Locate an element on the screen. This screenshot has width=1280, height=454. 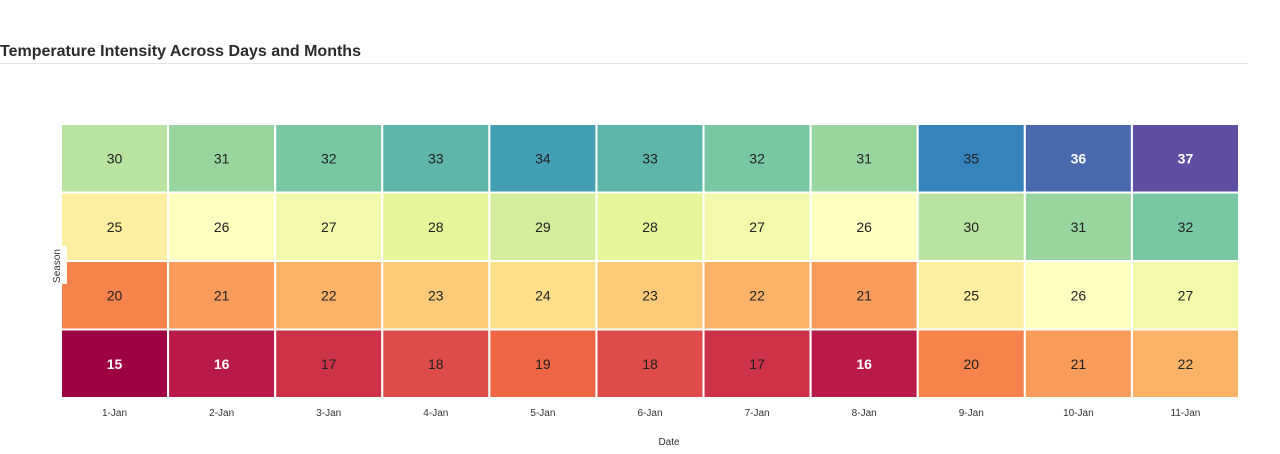
y-axis-title-box: Season is located at coordinates (59, 265).